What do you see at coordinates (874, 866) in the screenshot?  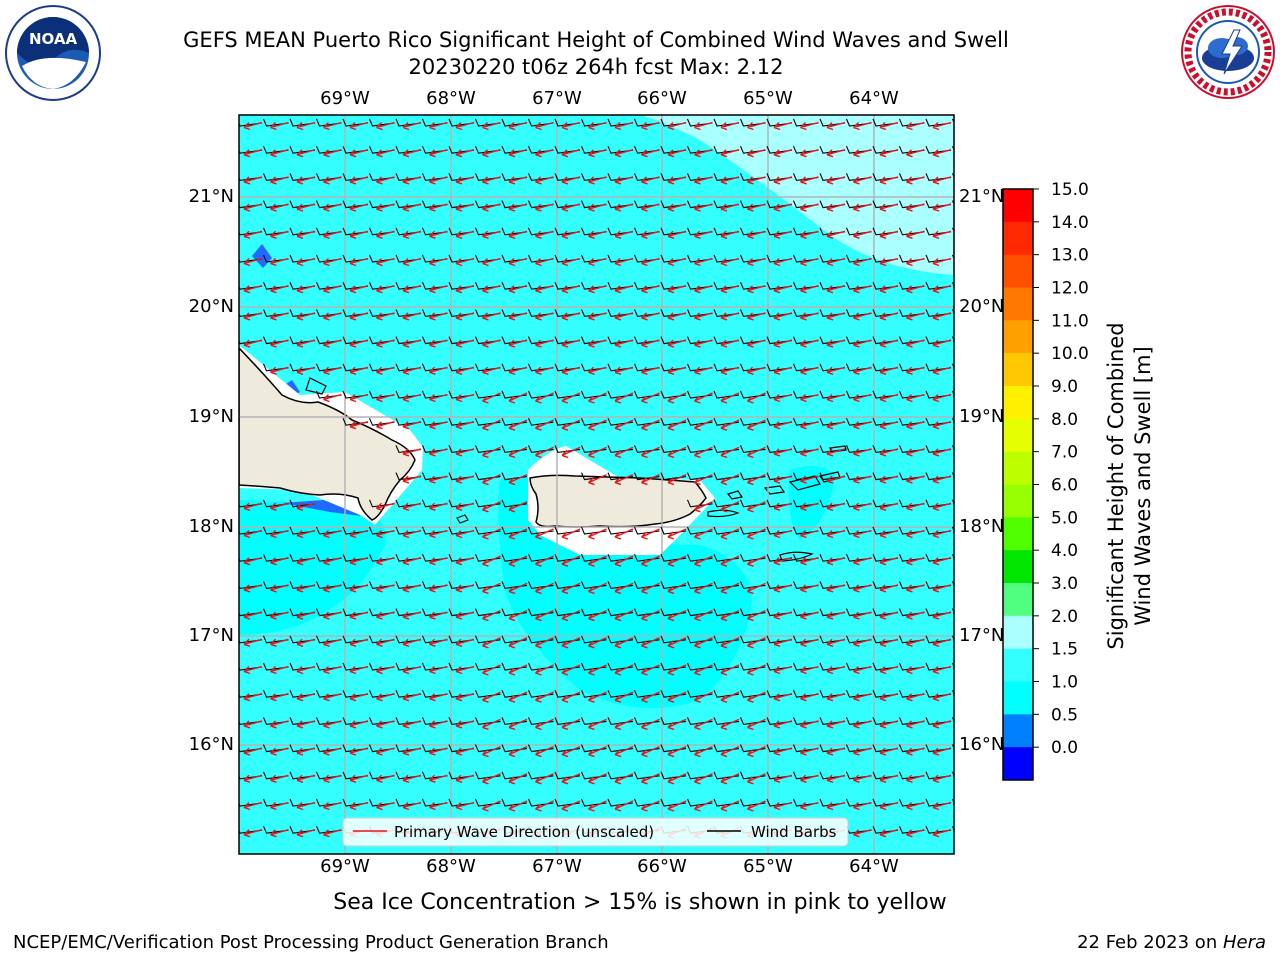 I see `lon-bottom-5: 64°W` at bounding box center [874, 866].